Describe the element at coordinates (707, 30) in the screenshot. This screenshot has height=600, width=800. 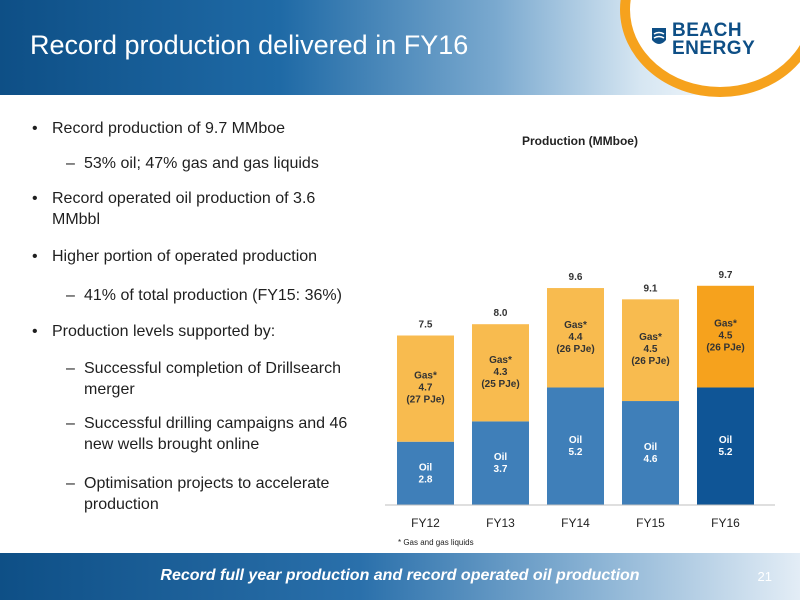
I see `logo-text-beach: BEACH` at that location.